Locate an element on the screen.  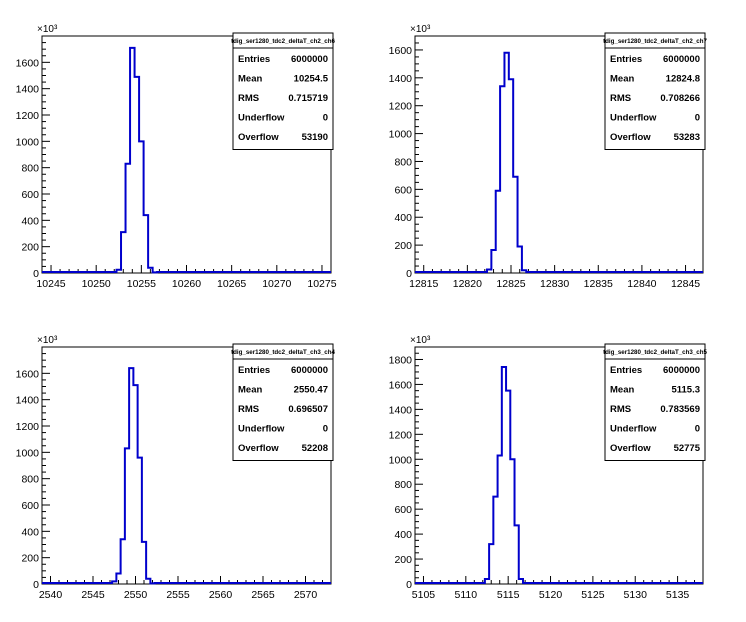
x-tick-label: 2550 is located at coordinates (136, 595).